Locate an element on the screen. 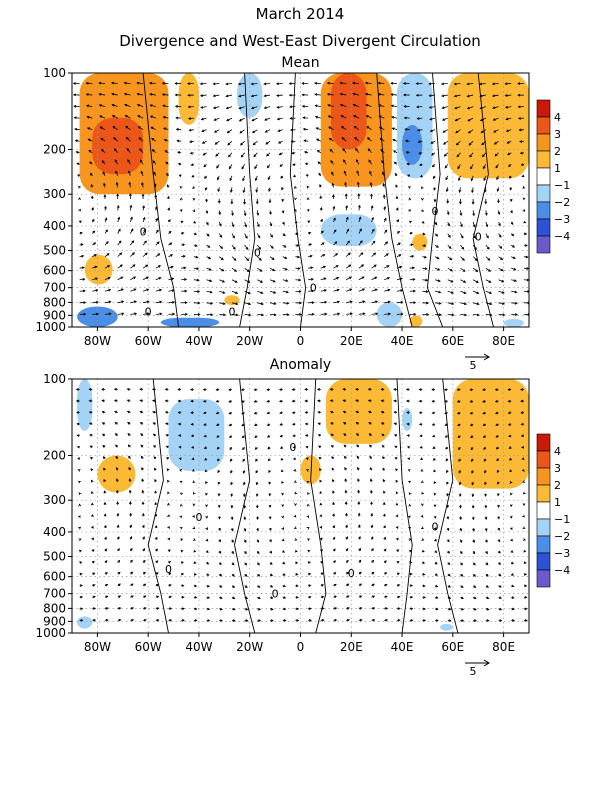  divergence-cell is located at coordinates (488, 126).